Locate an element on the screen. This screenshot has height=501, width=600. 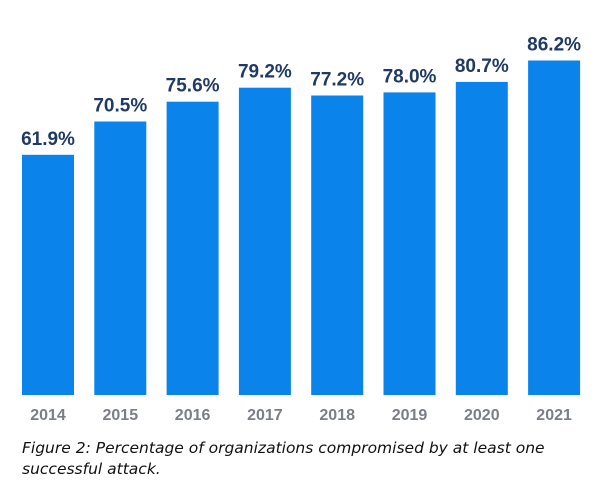
bar-2021 is located at coordinates (554, 227).